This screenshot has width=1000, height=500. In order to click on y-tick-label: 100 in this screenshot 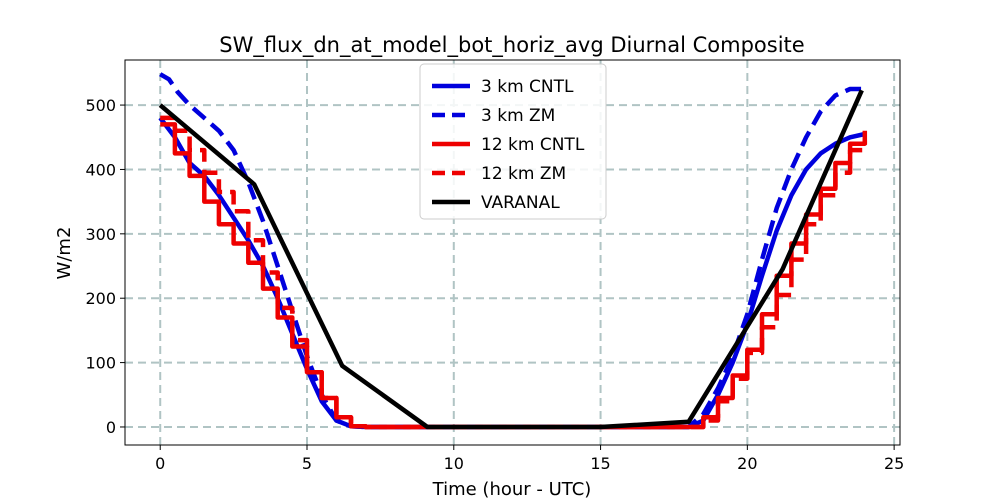, I will do `click(100, 363)`.